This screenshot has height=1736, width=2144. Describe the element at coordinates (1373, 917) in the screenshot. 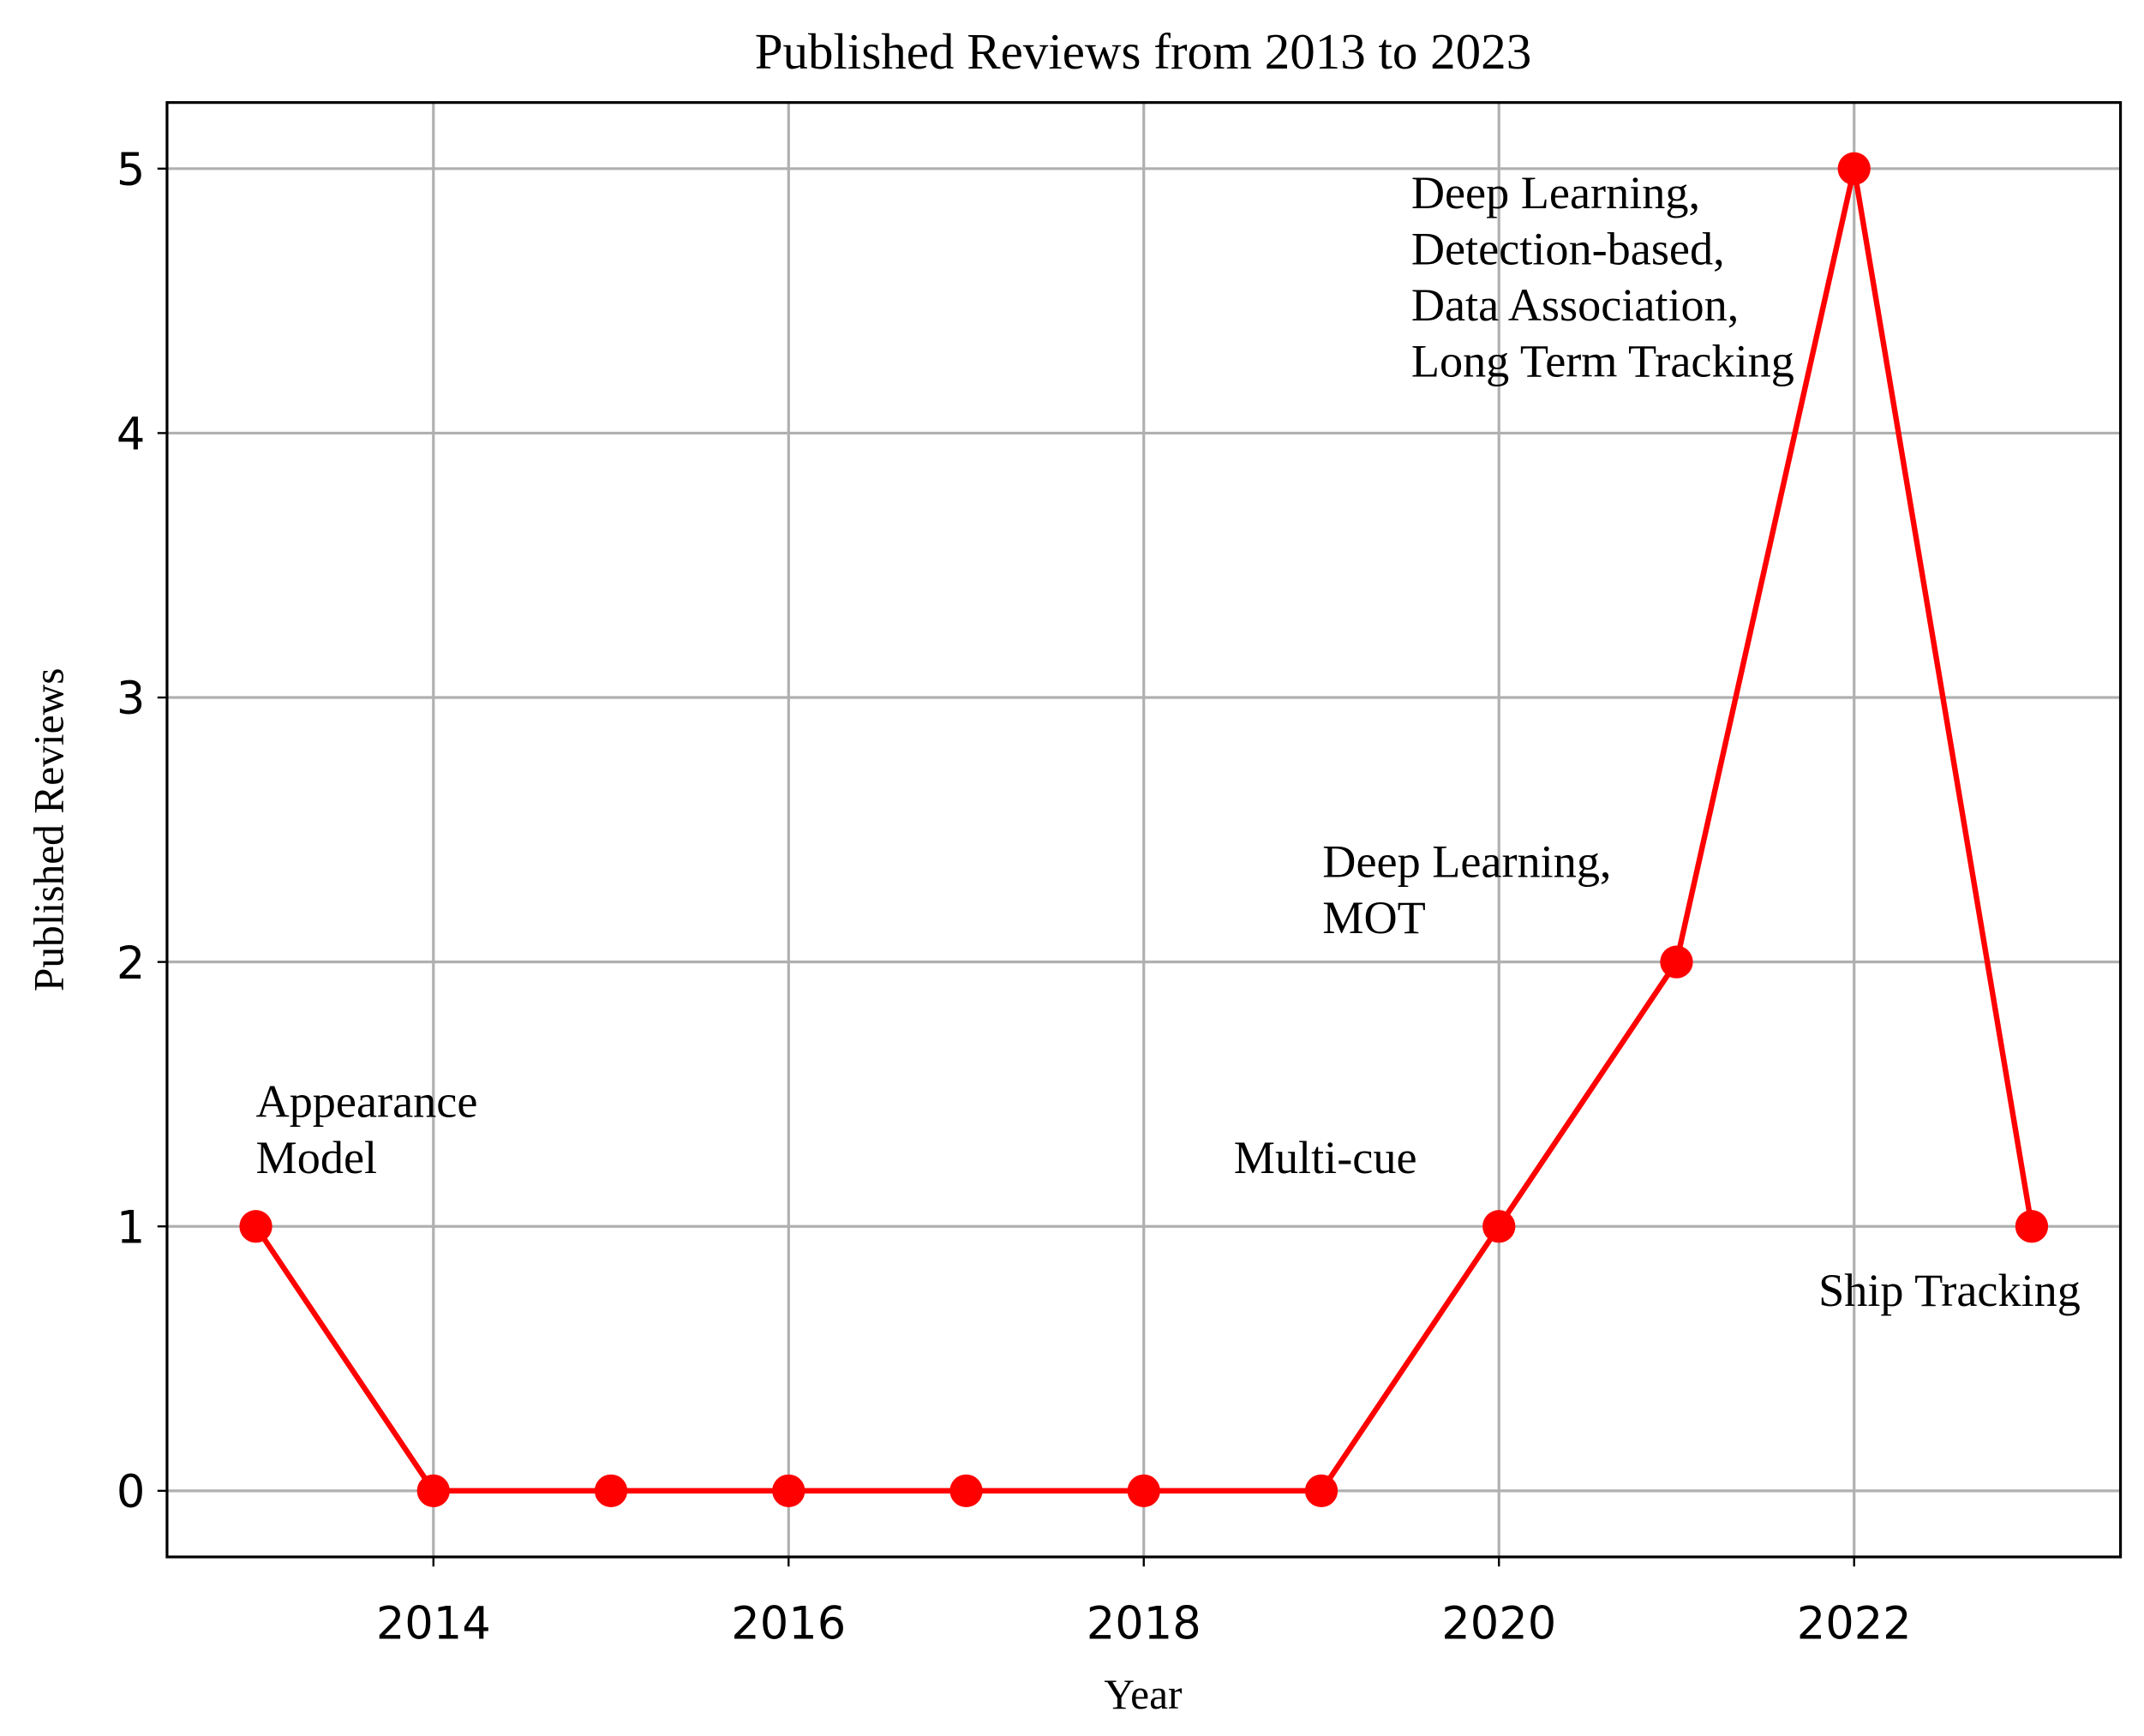

I see `annotation: MOT` at that location.